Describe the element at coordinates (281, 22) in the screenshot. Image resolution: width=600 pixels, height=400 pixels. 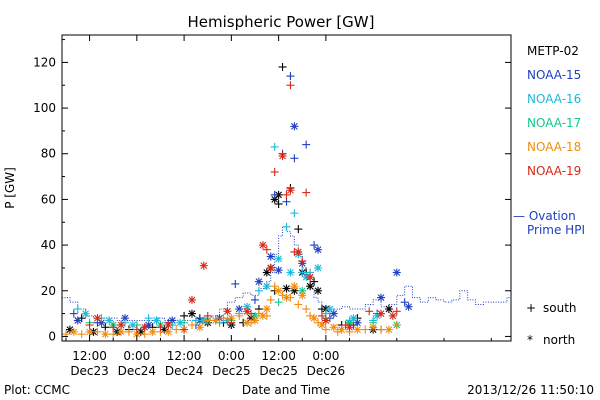
I see `chart-title: Hemispheric Power [GW]` at that location.